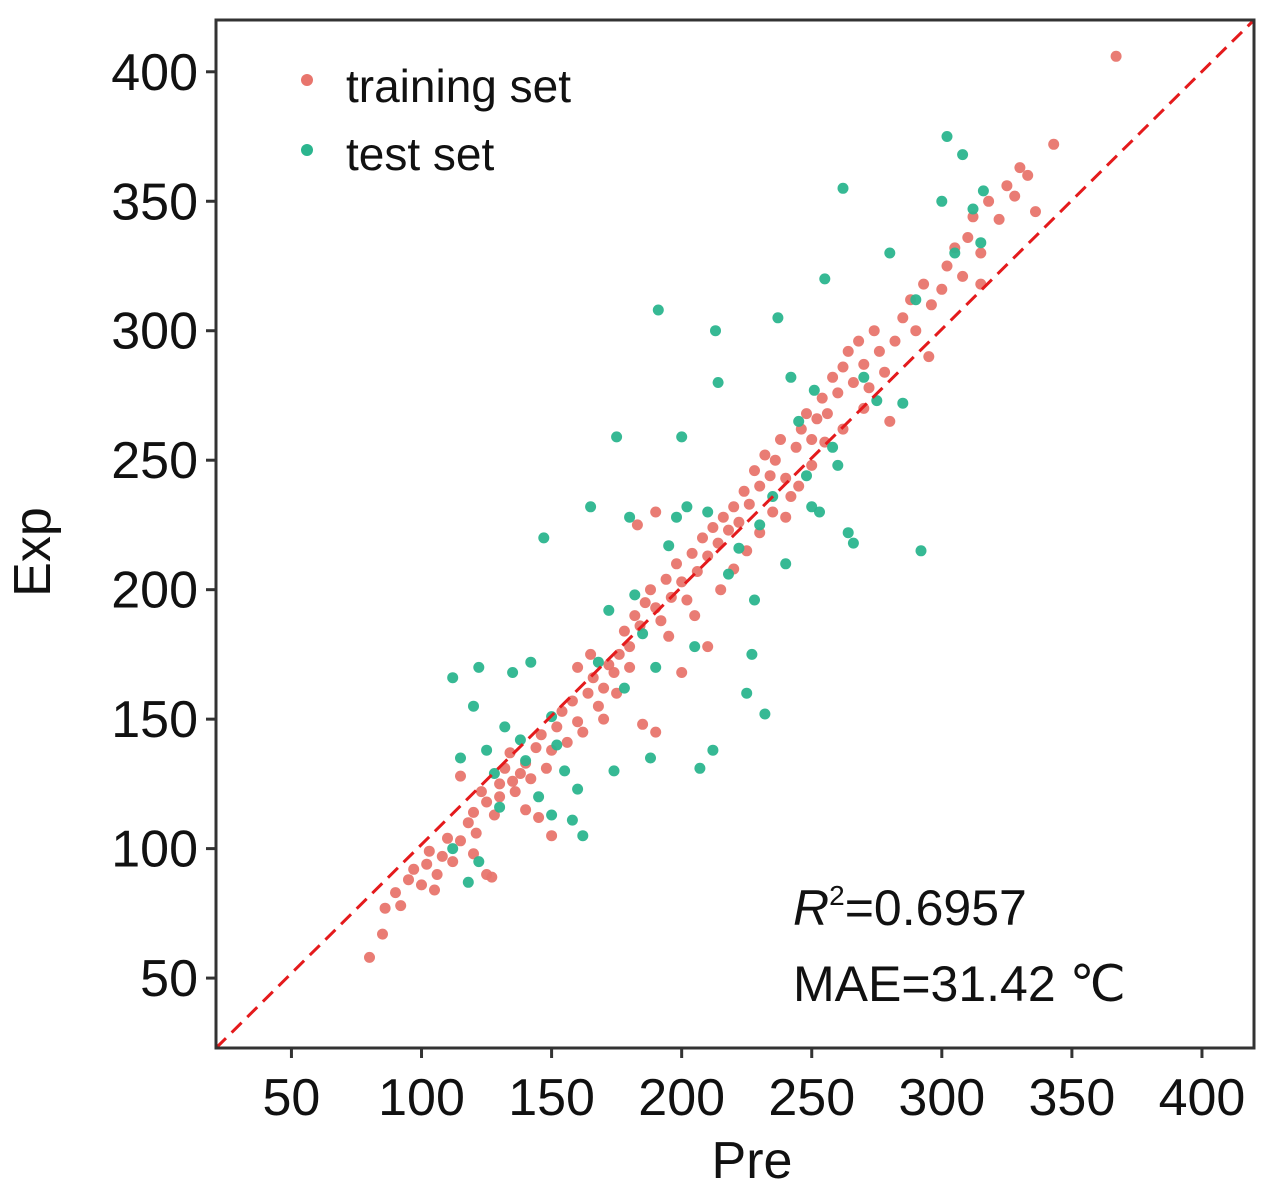 Image resolution: width=1267 pixels, height=1185 pixels. Describe the element at coordinates (420, 154) in the screenshot. I see `legend-label-test: test set` at that location.